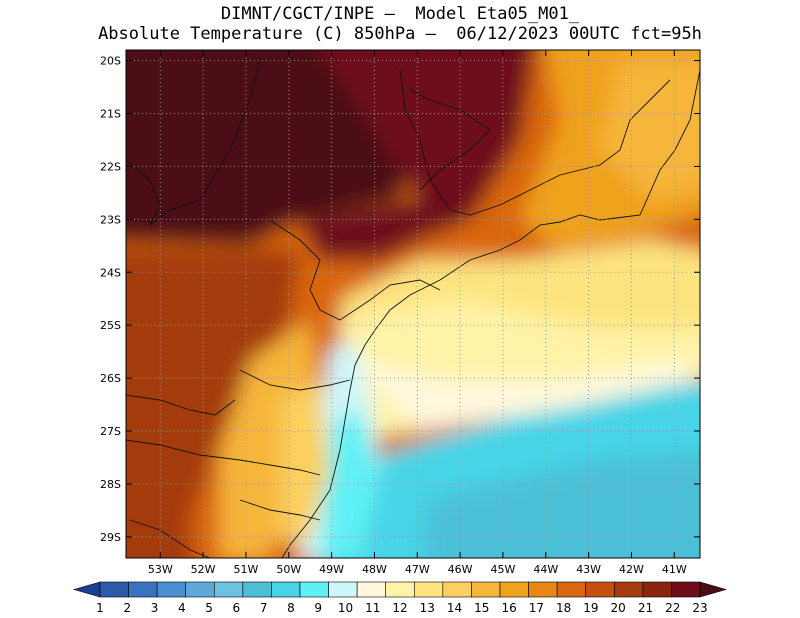 This screenshot has height=618, width=800. I want to click on colorbar: 1 2 3 4 5 6 7 8 9 10 11 12 13 14 15 16 17 18 19 20 21 22 23, so click(400, 598).